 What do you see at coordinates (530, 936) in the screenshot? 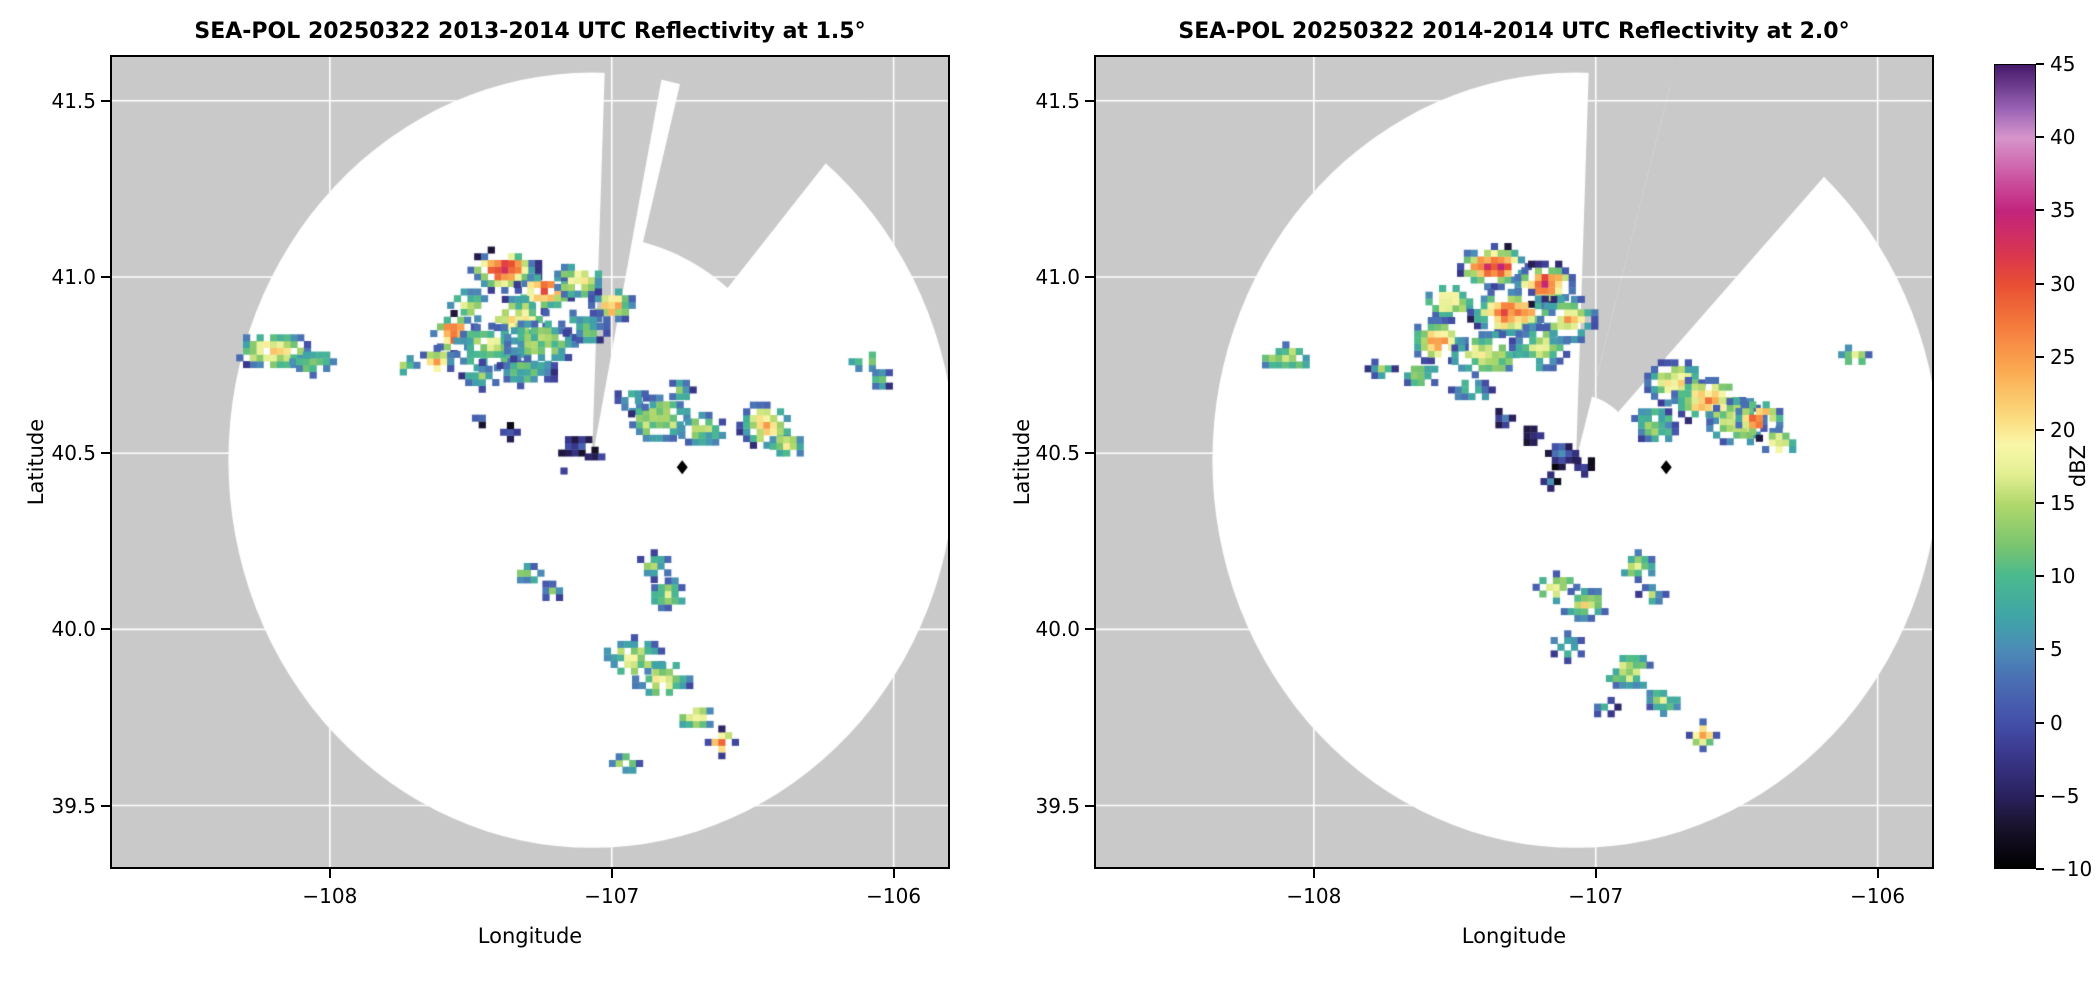
I see `x-axis-label-left: Longitude` at bounding box center [530, 936].